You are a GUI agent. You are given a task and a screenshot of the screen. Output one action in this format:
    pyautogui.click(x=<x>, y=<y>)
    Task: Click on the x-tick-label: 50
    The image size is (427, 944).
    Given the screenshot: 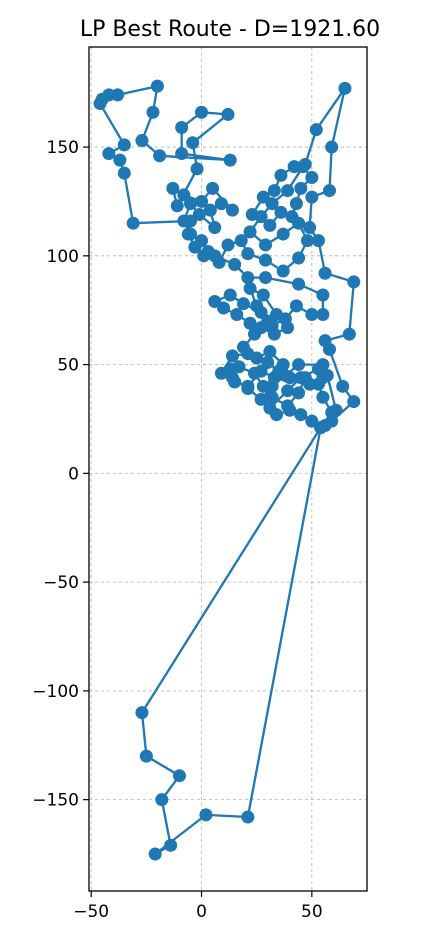 What is the action you would take?
    pyautogui.click(x=312, y=912)
    